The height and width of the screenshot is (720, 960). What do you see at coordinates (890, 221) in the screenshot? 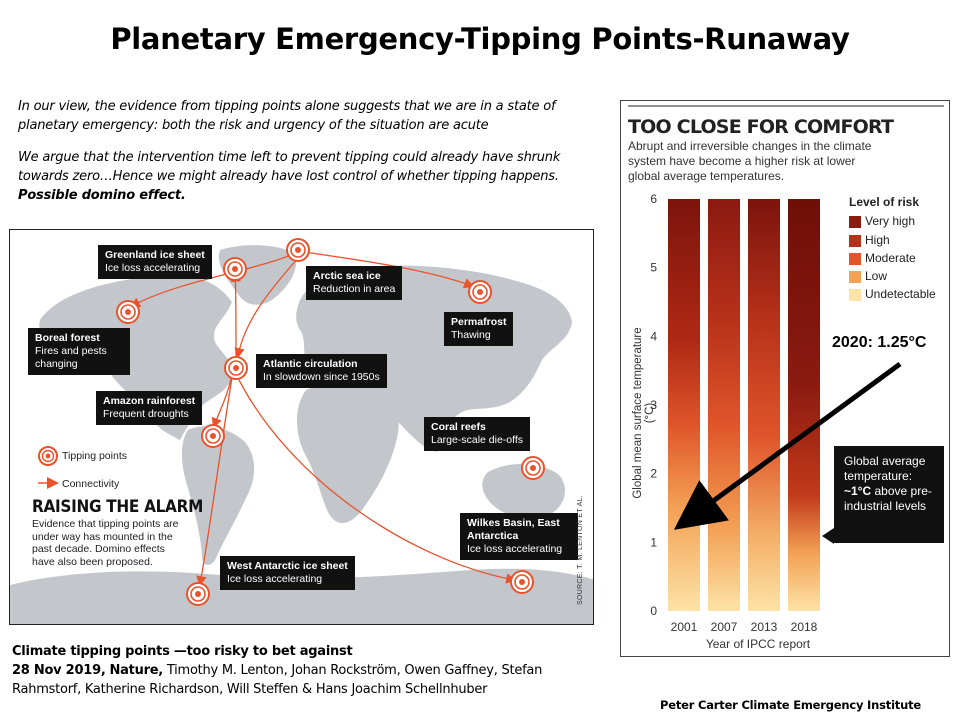
I see `legend-very-high: Very high` at bounding box center [890, 221].